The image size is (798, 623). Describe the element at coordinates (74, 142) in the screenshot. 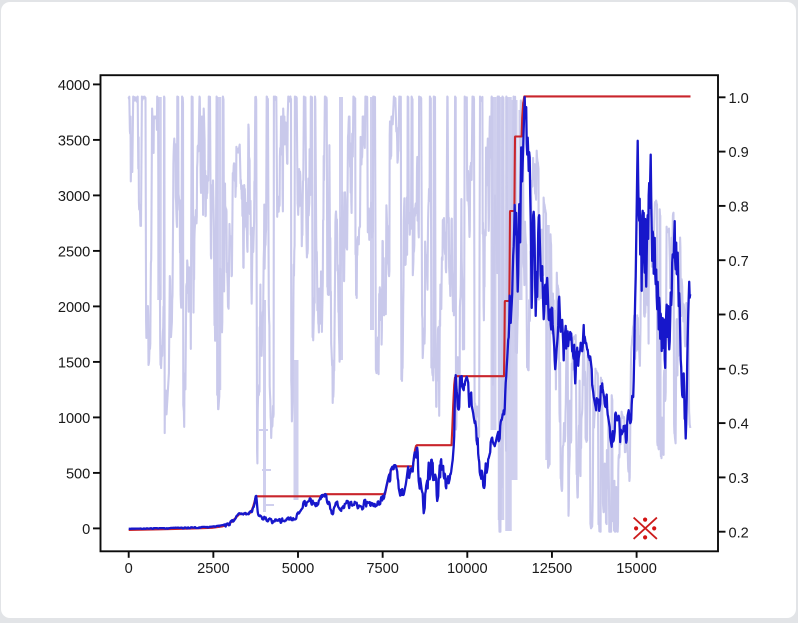

I see `svg-text: 3500` at that location.